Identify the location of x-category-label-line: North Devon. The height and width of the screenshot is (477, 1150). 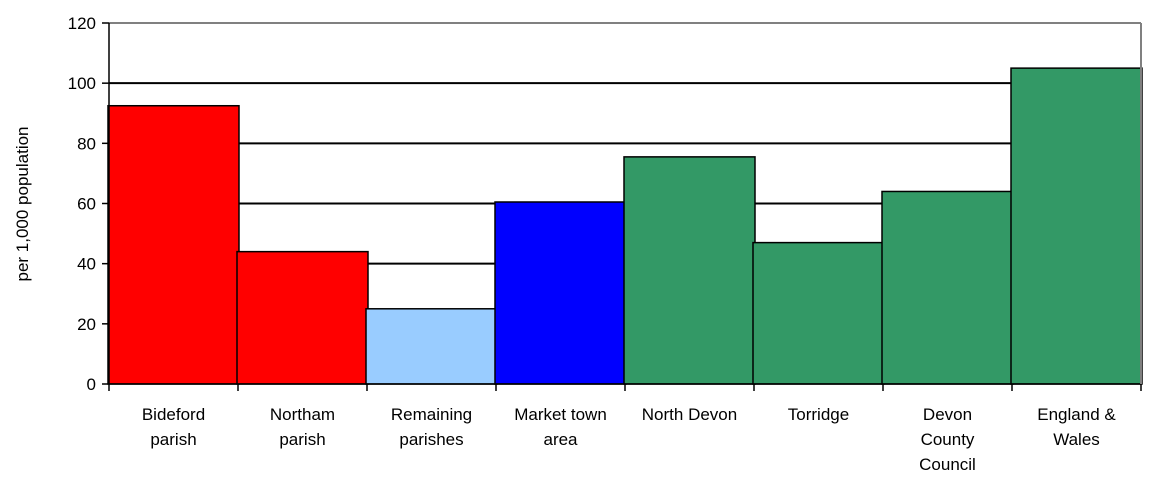
(689, 414).